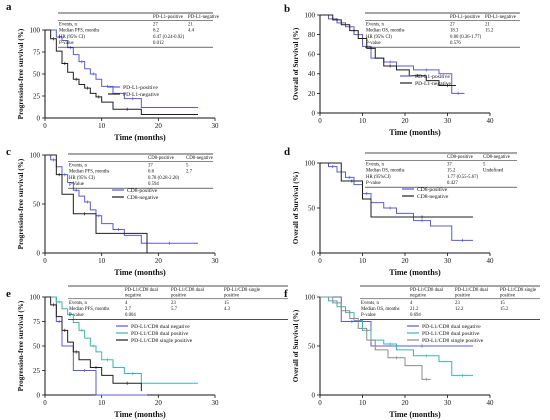 The image size is (550, 420). What do you see at coordinates (161, 158) in the screenshot?
I see `table-header-cell: CD8-positive` at bounding box center [161, 158].